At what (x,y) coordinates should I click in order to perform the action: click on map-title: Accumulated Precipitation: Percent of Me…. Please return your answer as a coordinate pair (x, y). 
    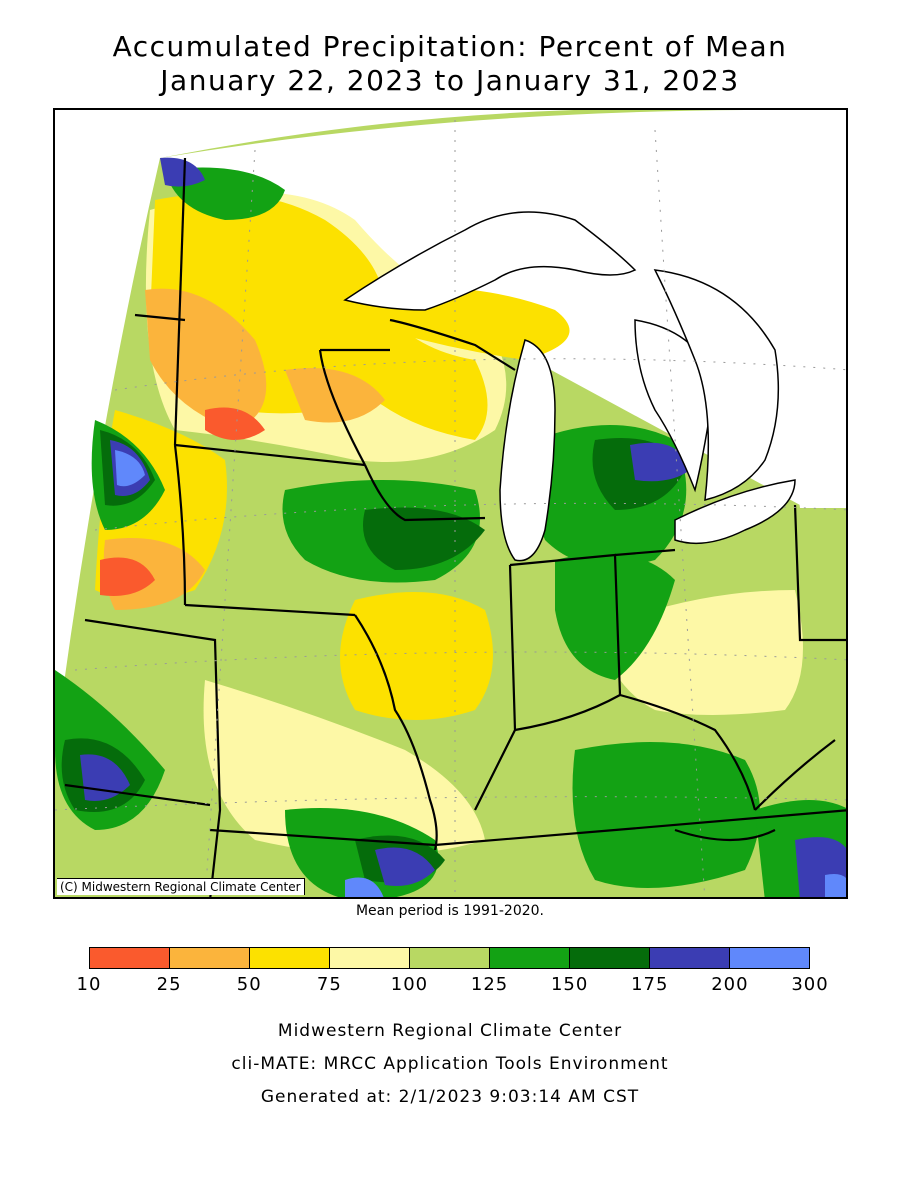
    Looking at the image, I should click on (450, 46).